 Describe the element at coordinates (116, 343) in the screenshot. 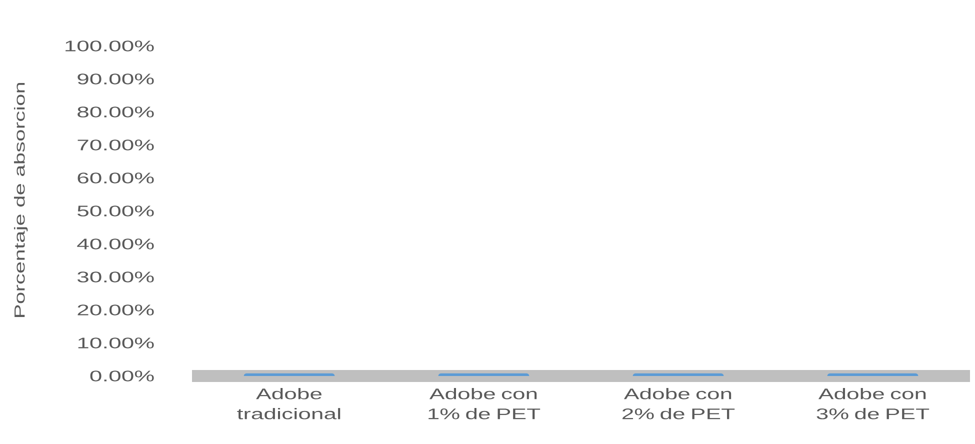

I see `y-tick-label: 10.00%` at that location.